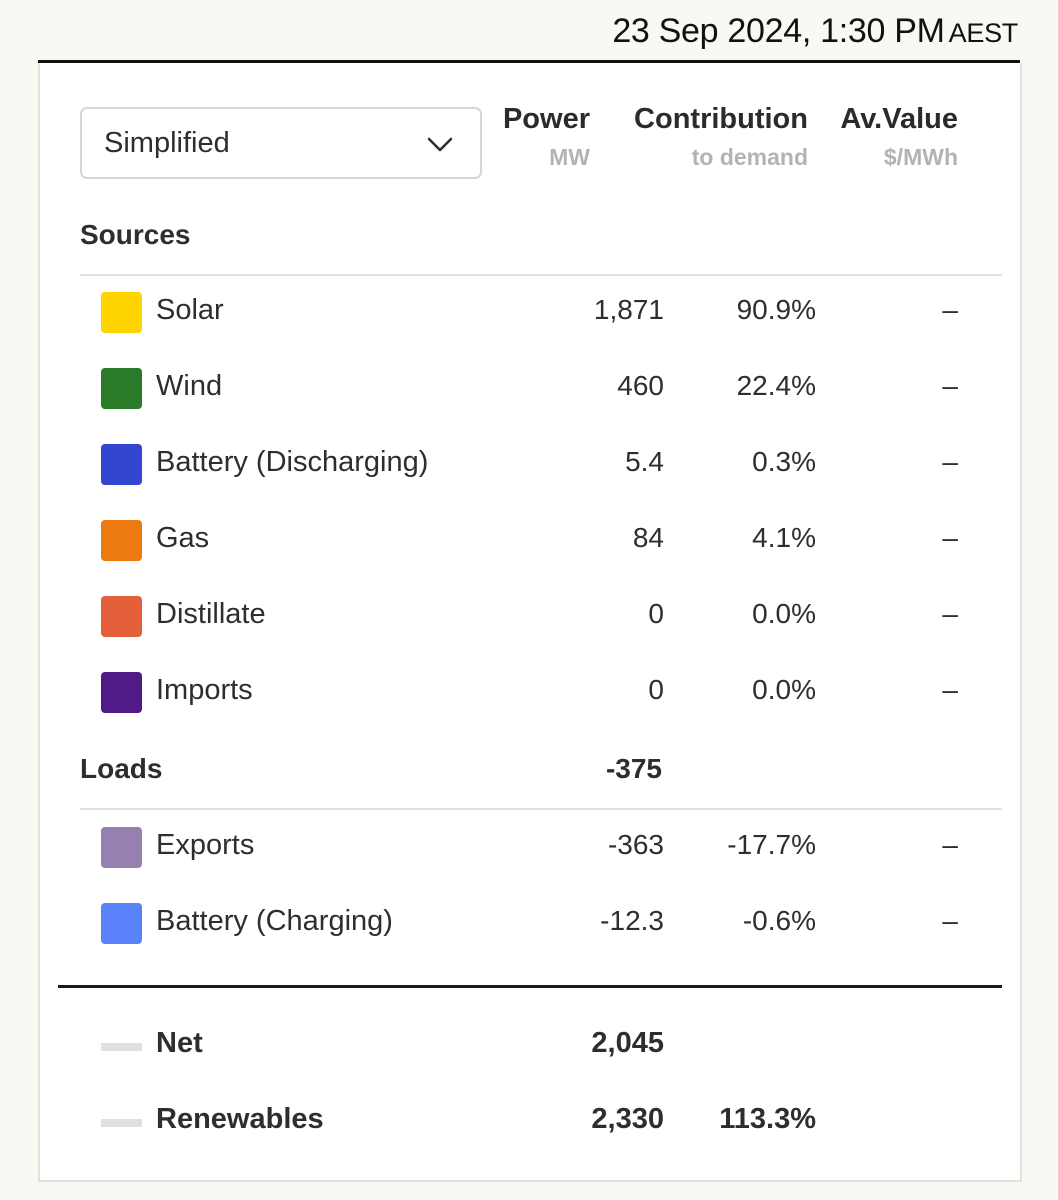  I want to click on row-power: 460, so click(640, 385).